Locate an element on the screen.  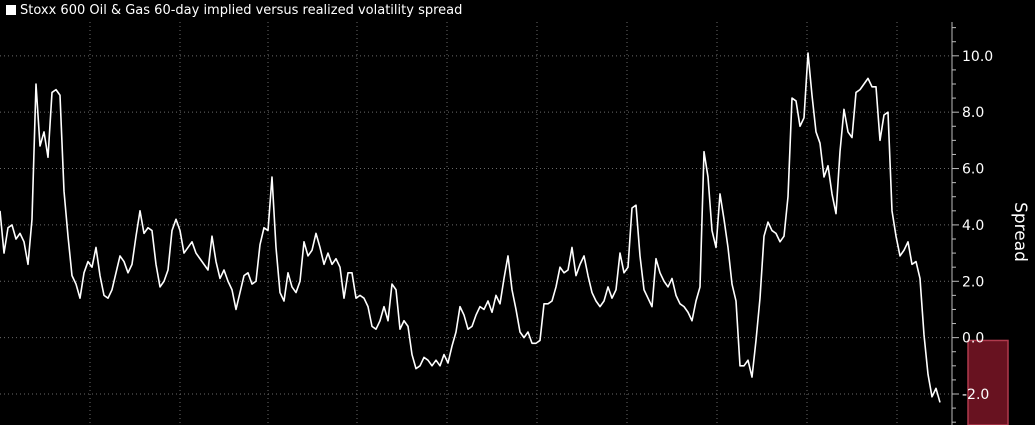
y-tick-label: 4.0 is located at coordinates (973, 226).